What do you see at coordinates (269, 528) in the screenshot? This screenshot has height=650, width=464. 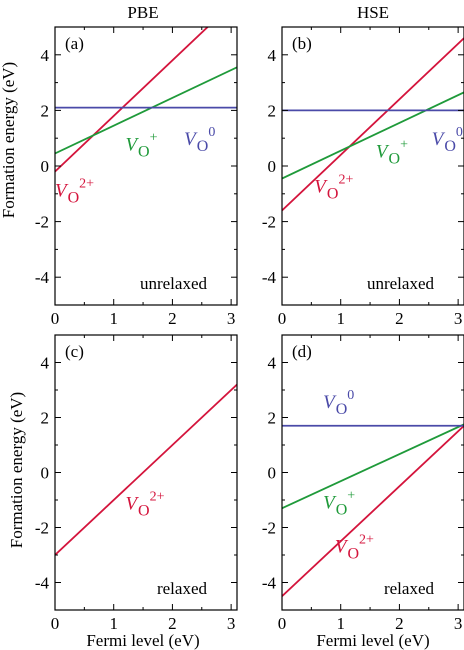 I see `y-tick-label-d-3: -2` at bounding box center [269, 528].